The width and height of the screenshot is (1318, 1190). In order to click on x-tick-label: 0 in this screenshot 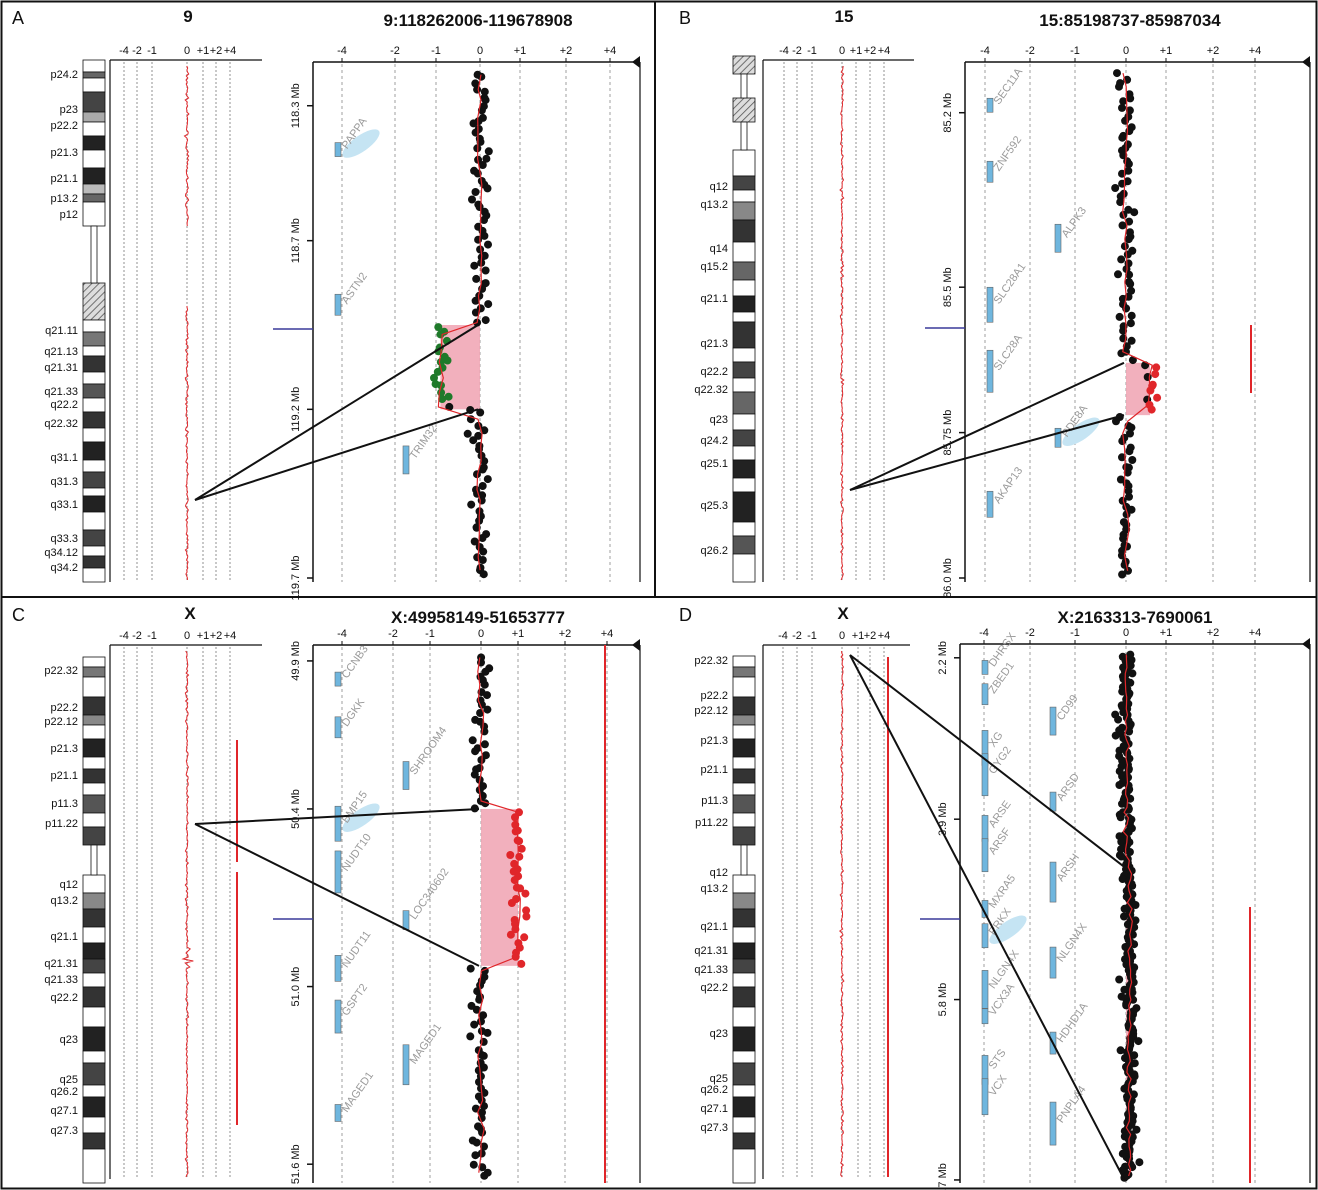, I will do `click(1126, 51)`.